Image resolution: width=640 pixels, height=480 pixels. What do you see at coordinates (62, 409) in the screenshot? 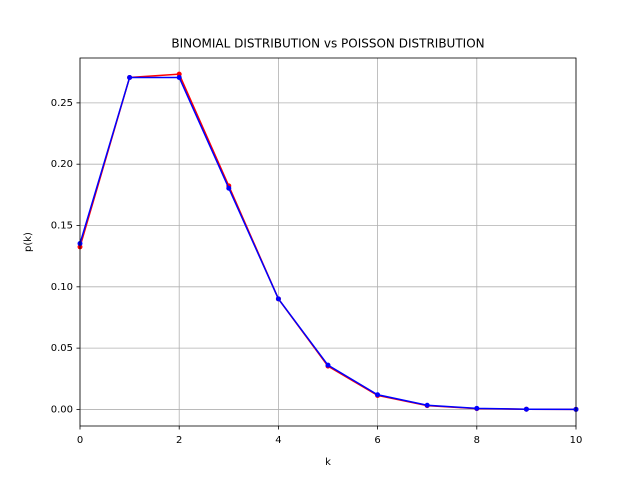
I see `y-tick-label: 0.00` at bounding box center [62, 409].